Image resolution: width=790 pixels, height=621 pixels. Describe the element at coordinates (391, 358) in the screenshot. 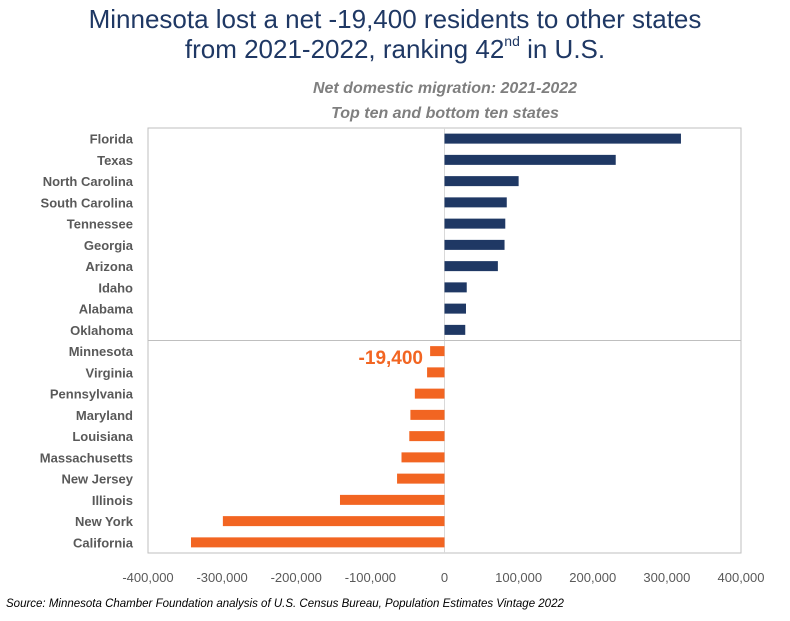

I see `data-label-minnesota: -19,400` at that location.